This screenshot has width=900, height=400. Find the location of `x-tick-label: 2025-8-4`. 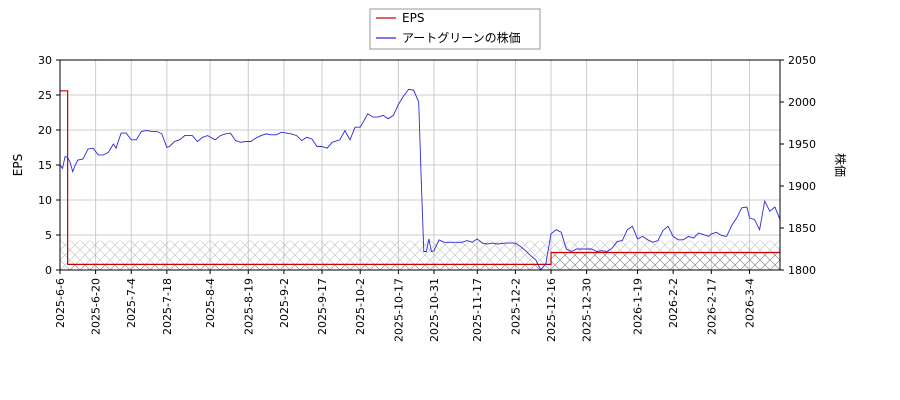

x-tick-label: 2025-8-4 is located at coordinates (210, 303).